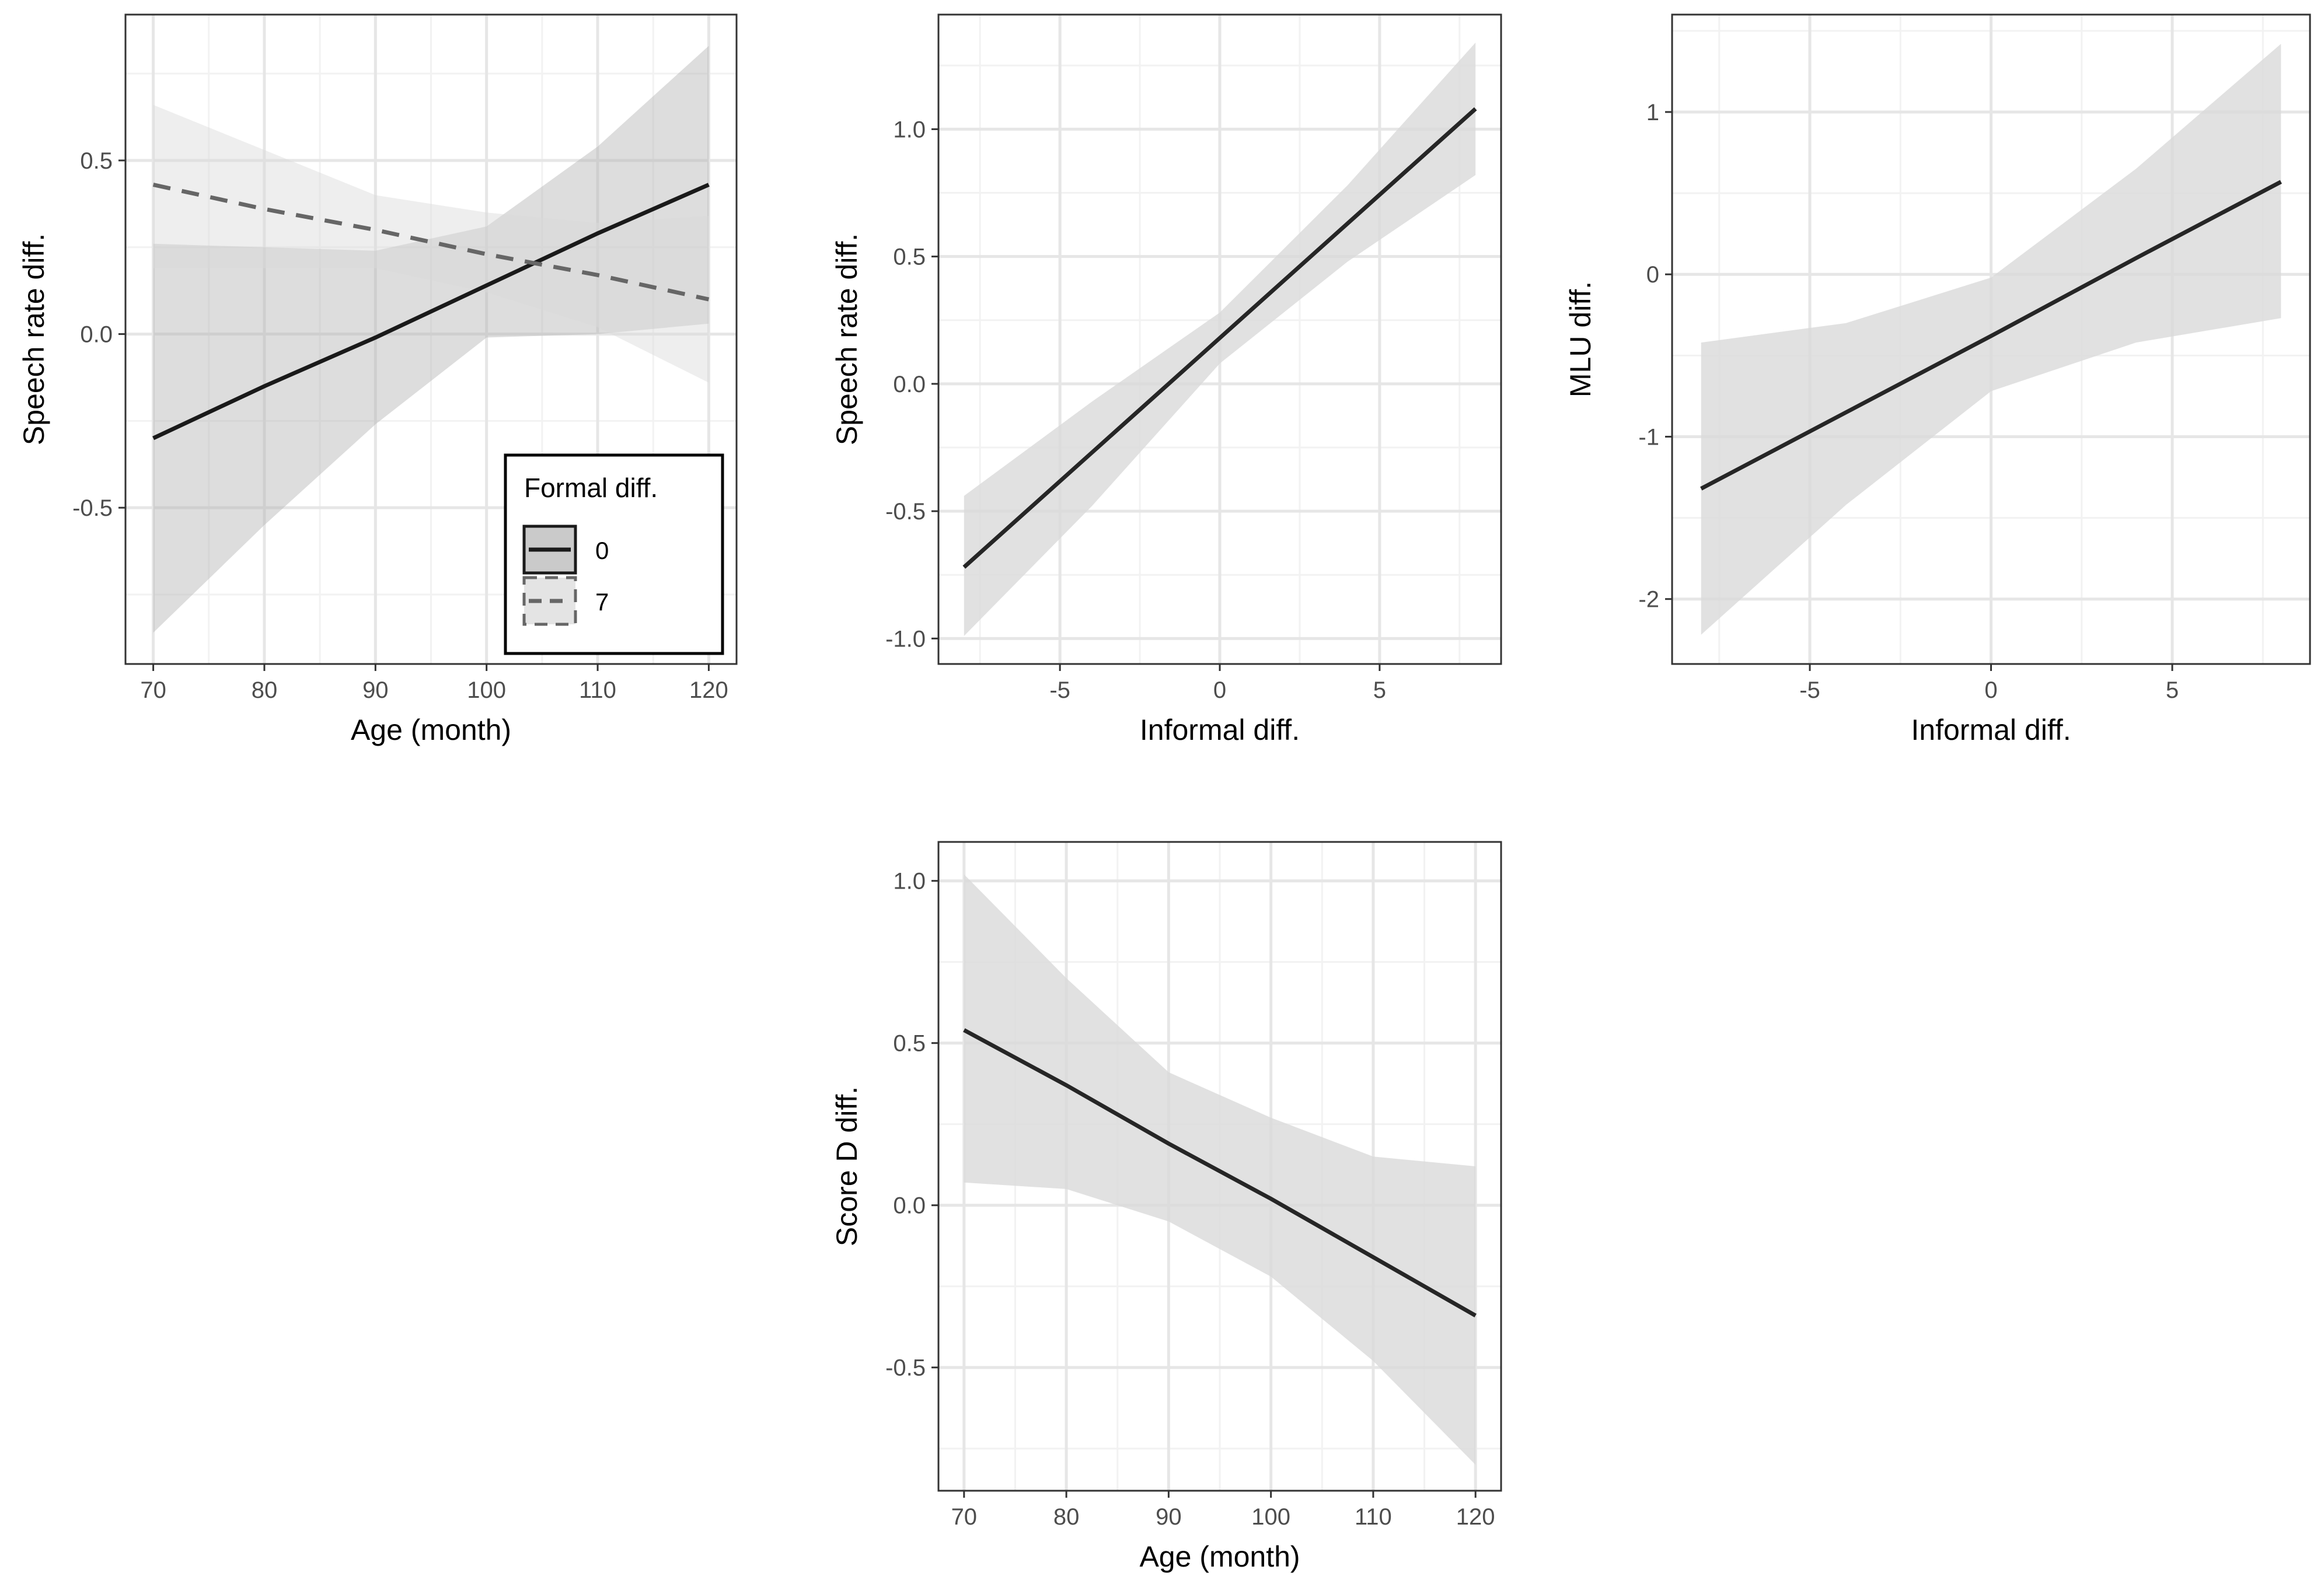 The image size is (2324, 1587). Describe the element at coordinates (1380, 690) in the screenshot. I see `p2-x-tick-label: 5` at that location.